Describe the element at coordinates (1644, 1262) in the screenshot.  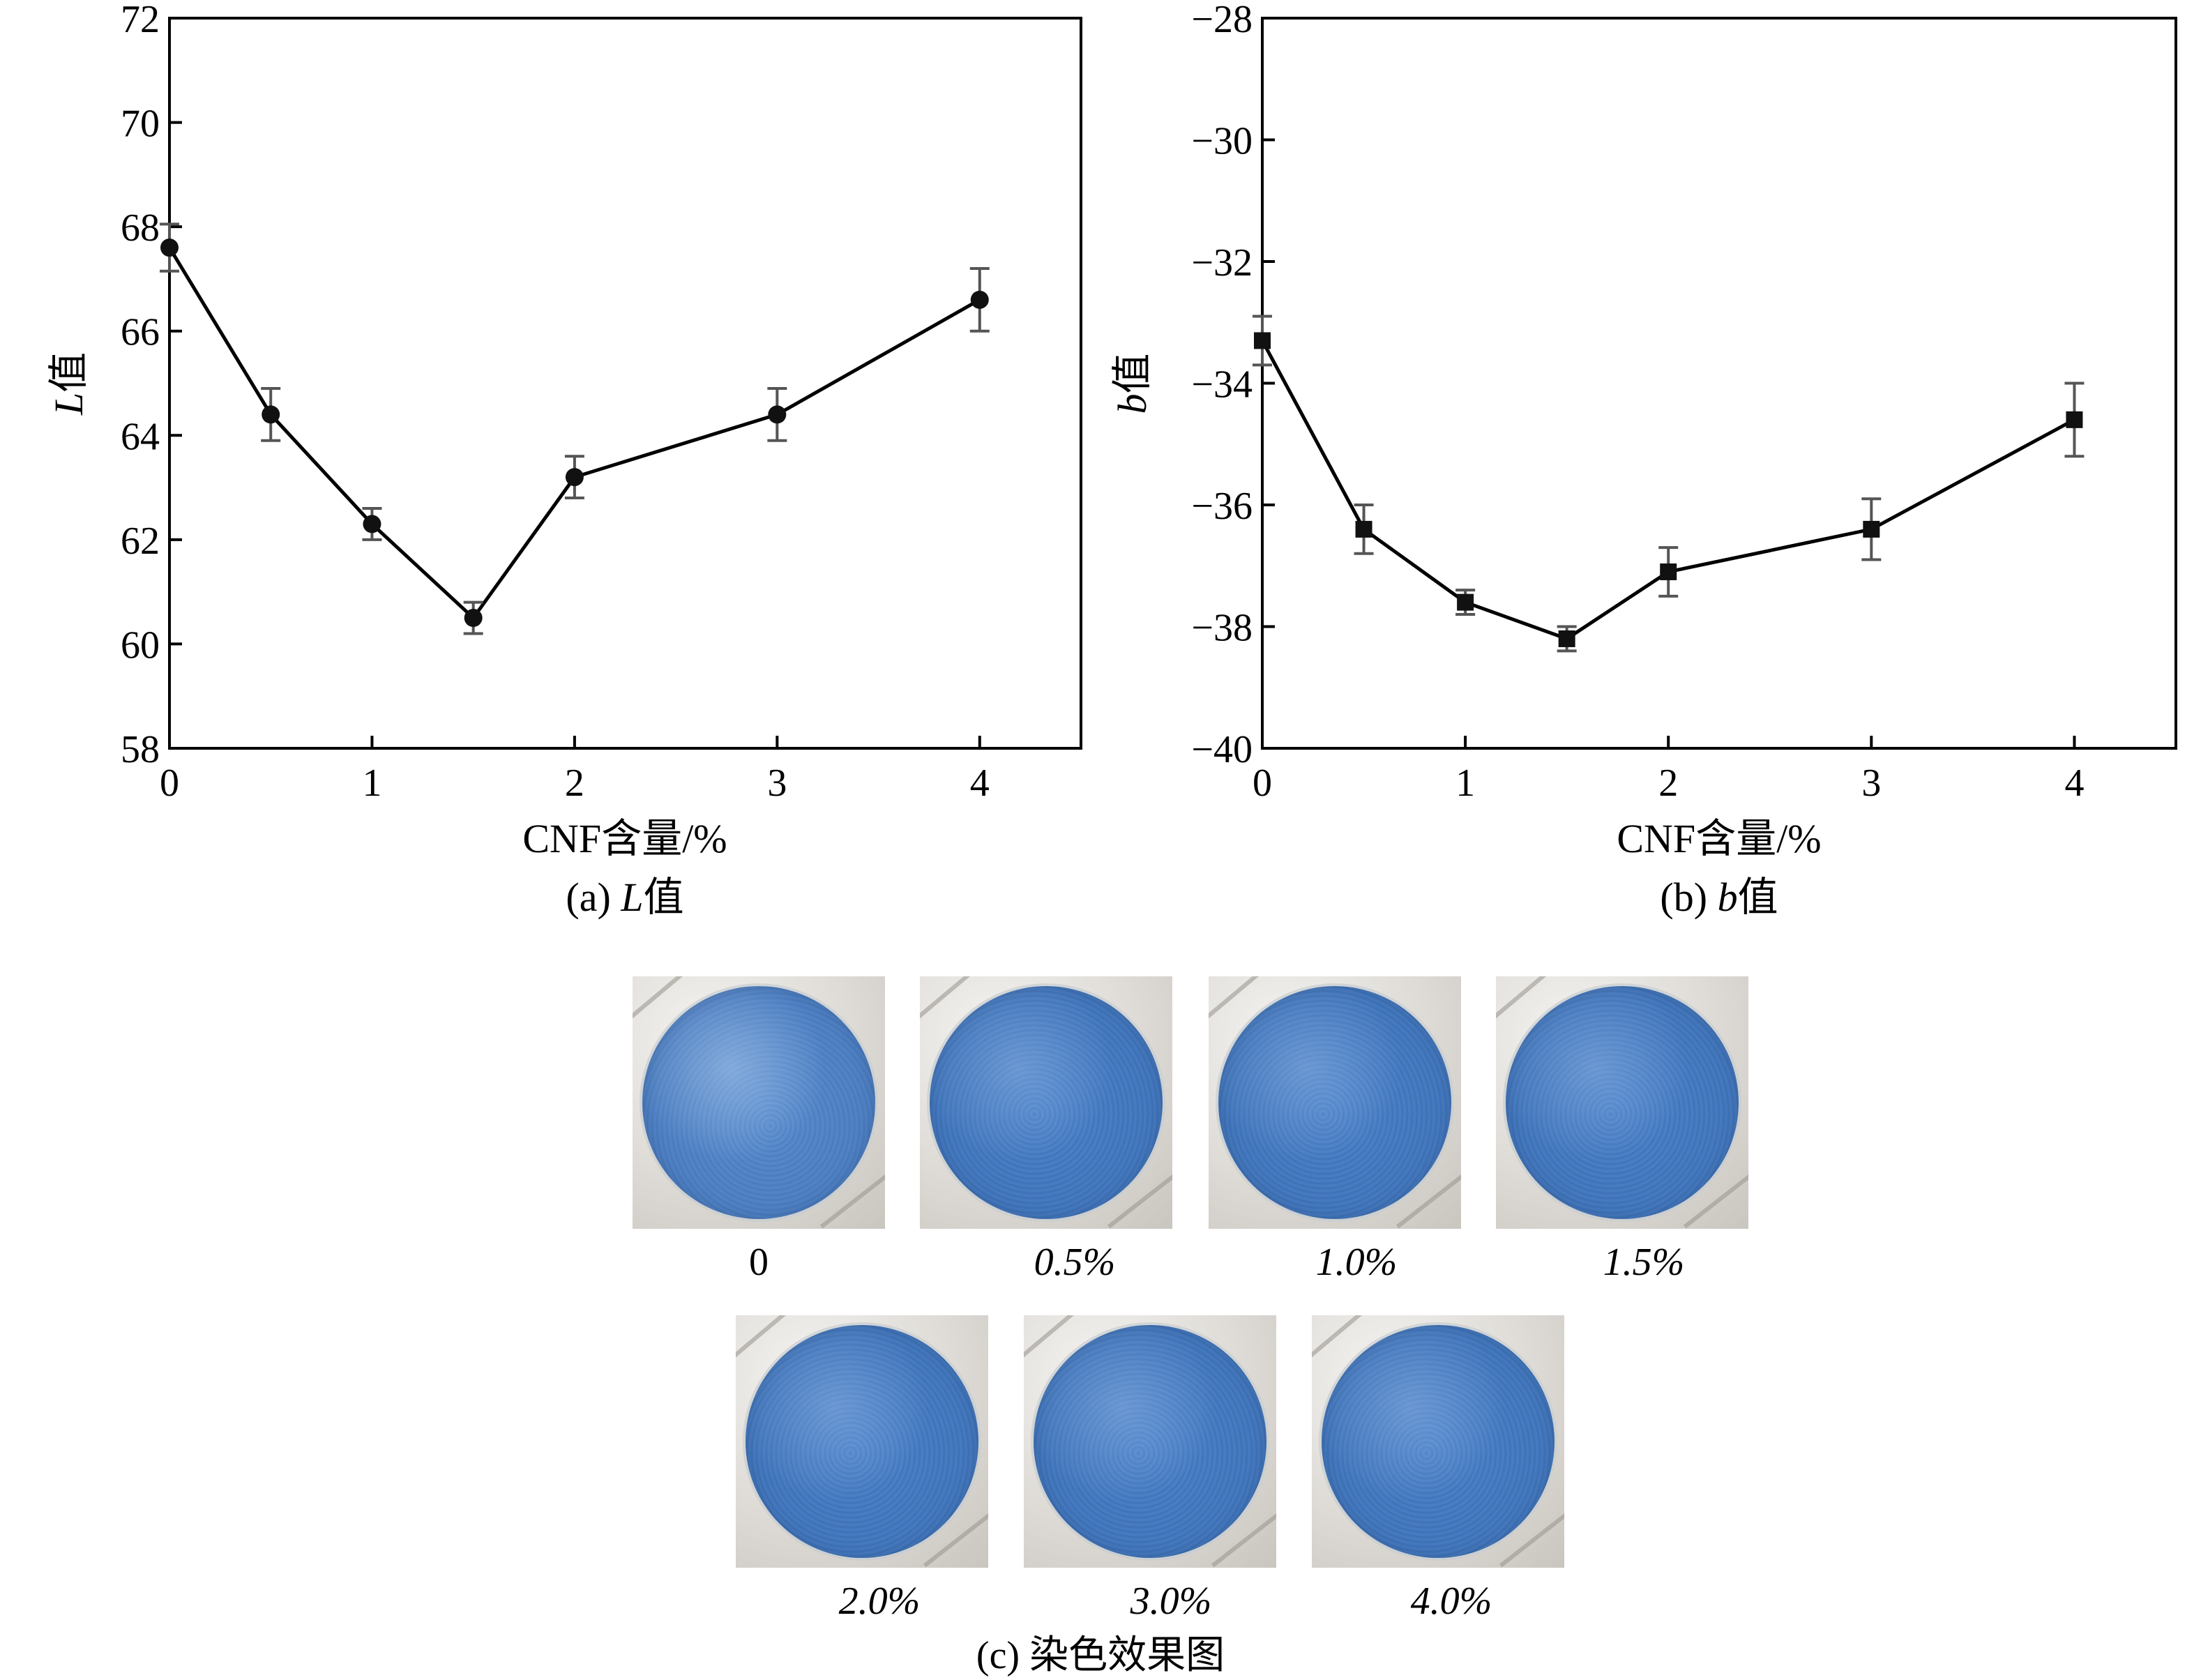
I see `photo-label: 1.5%` at that location.